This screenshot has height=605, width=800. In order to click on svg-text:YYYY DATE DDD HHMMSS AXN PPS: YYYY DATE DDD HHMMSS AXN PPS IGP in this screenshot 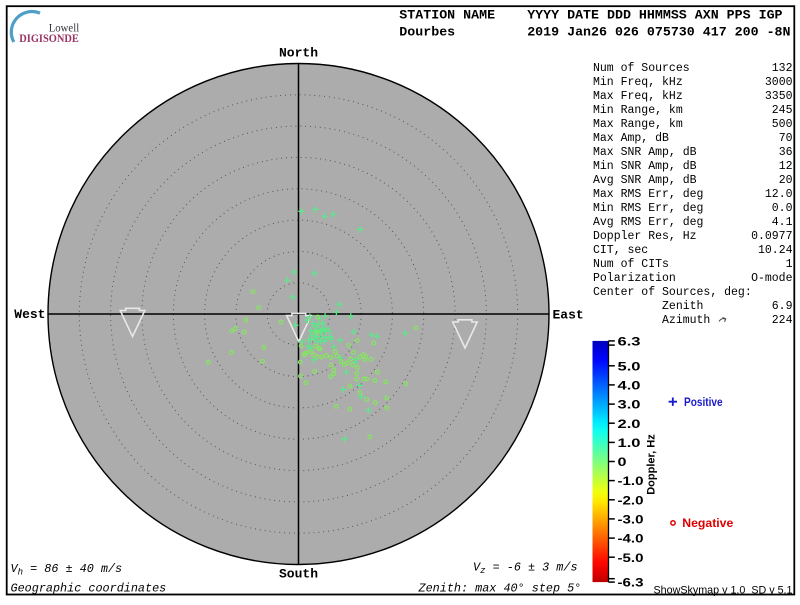, I will do `click(654, 15)`.